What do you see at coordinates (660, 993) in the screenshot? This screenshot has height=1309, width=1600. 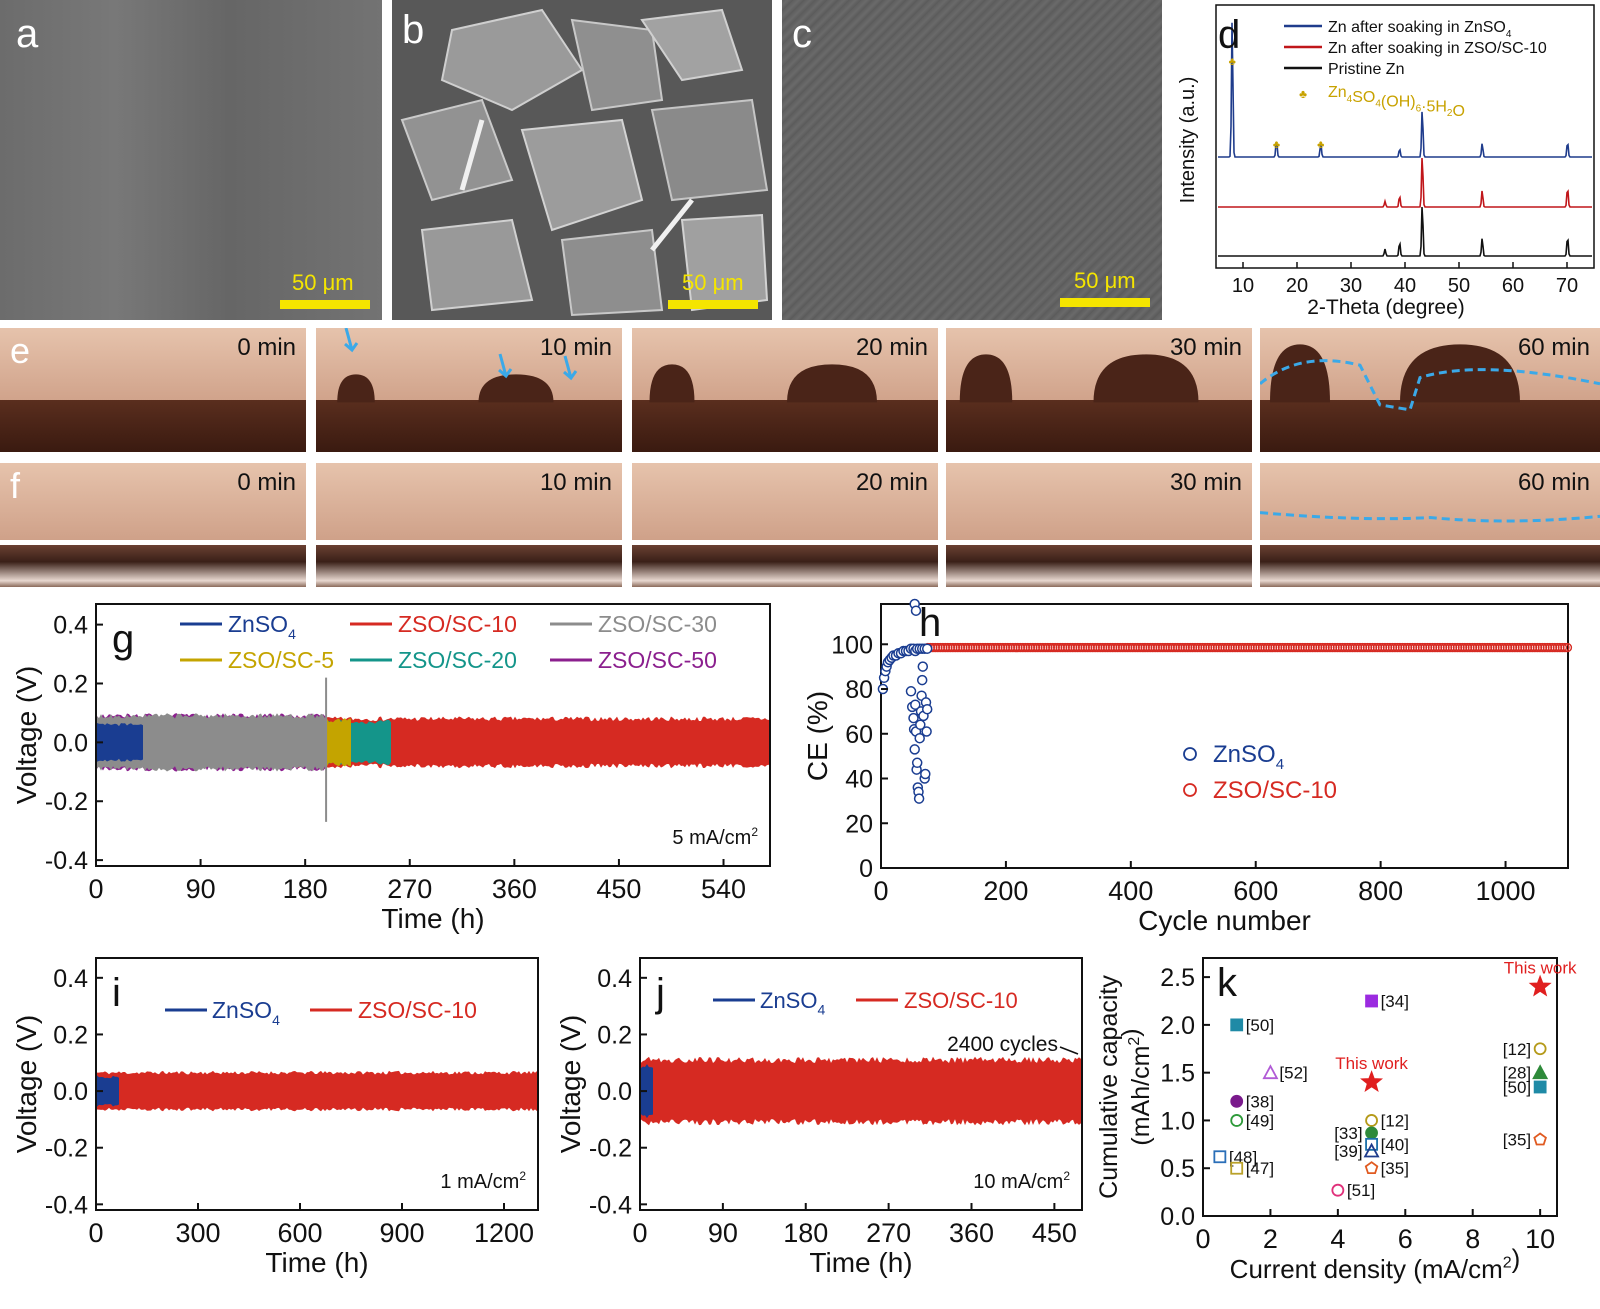 I see `panel-letter-j: j` at bounding box center [660, 993].